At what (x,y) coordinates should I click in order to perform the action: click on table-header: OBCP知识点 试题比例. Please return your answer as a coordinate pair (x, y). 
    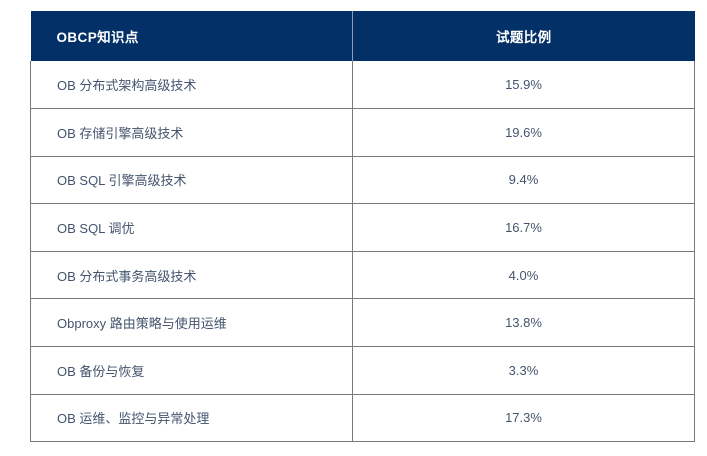
    Looking at the image, I should click on (362, 36).